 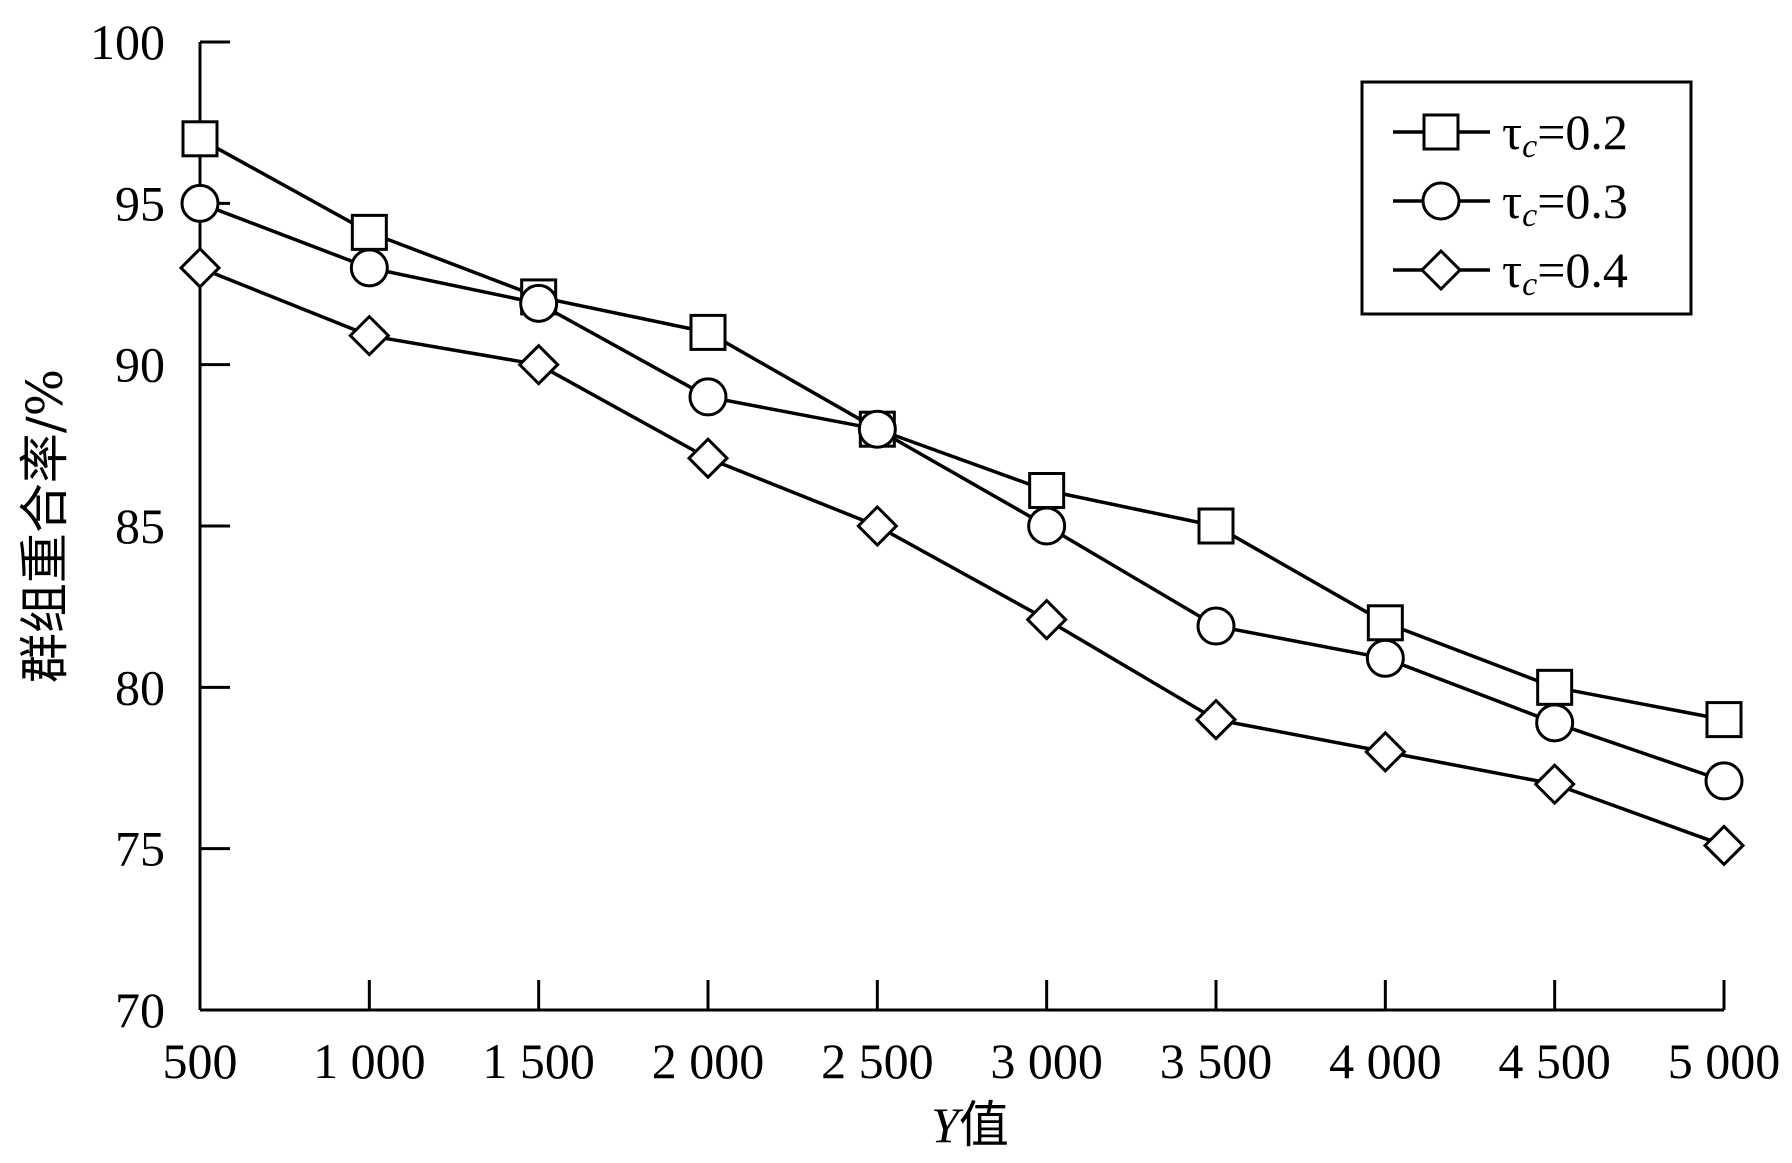 I want to click on y-tick-label: 100, so click(x=127, y=42).